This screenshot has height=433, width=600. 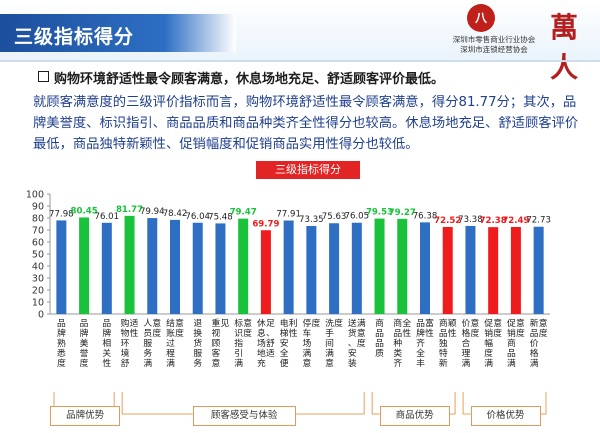 What do you see at coordinates (216, 353) in the screenshot?
I see `category-label-char: 客` at bounding box center [216, 353].